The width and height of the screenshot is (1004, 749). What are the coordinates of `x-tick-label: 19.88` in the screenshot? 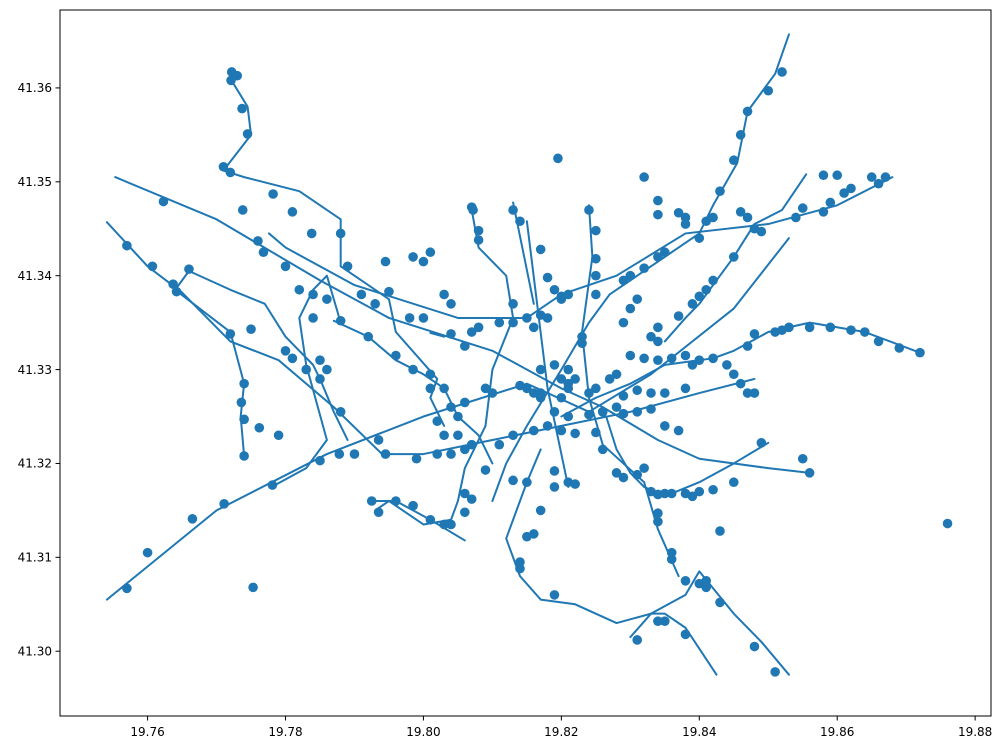 It's located at (975, 732).